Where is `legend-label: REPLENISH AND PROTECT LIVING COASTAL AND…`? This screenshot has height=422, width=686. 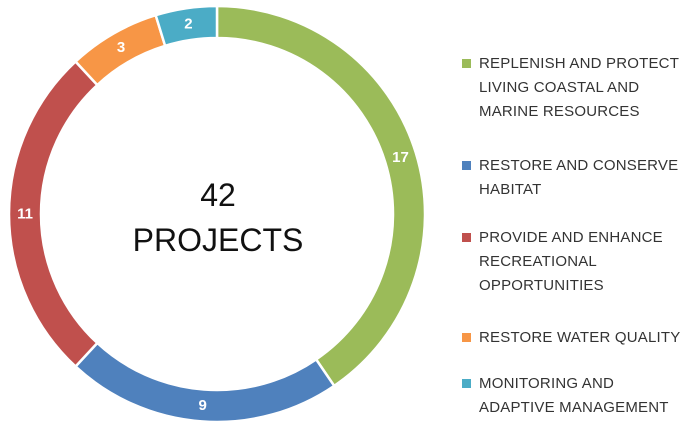
legend-label: REPLENISH AND PROTECT LIVING COASTAL AND… is located at coordinates (579, 87).